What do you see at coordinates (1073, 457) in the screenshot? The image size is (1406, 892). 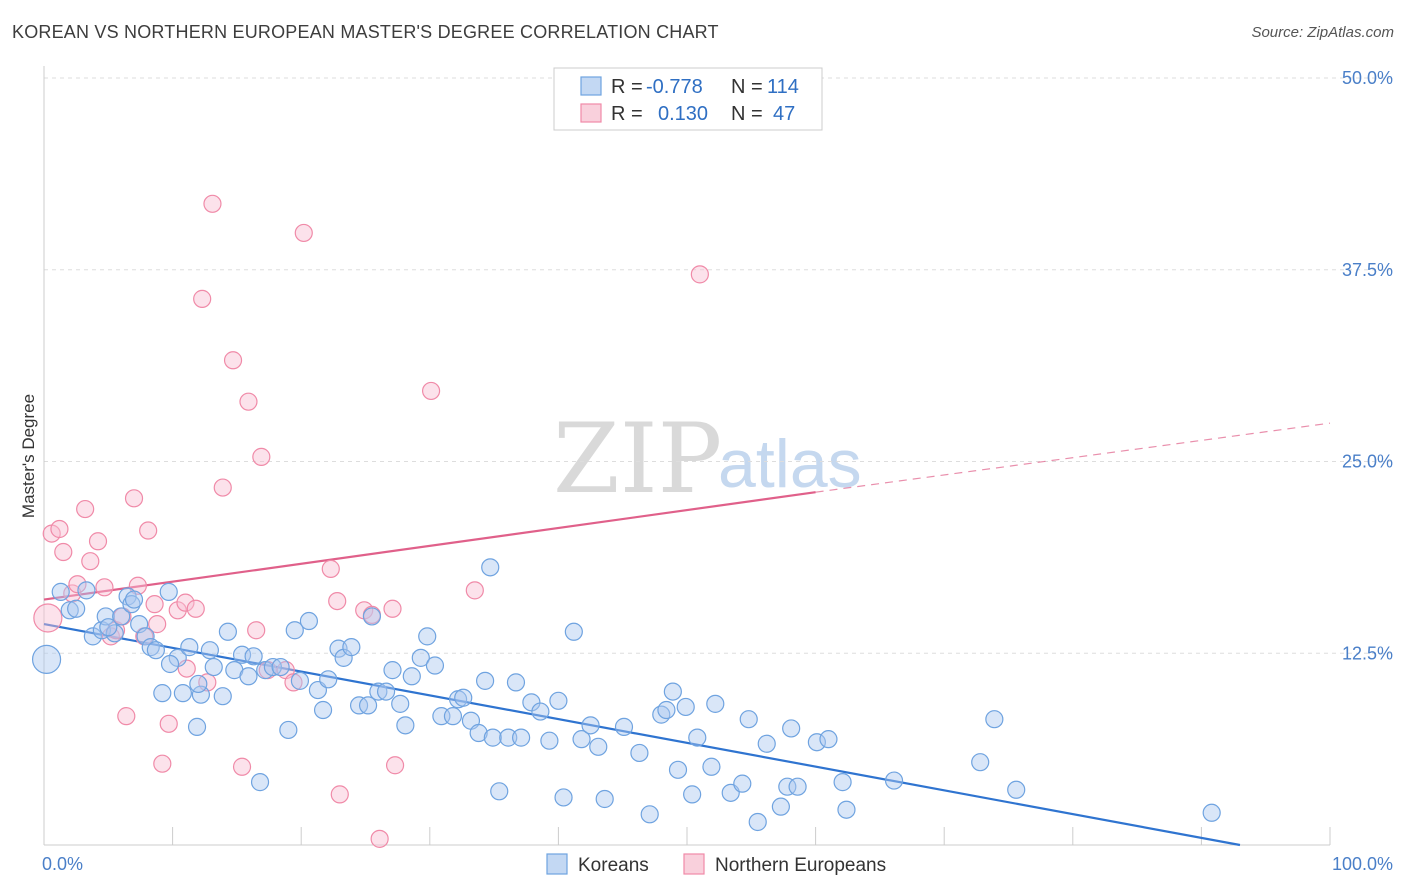 I see `northern-european-trend-extension` at bounding box center [1073, 457].